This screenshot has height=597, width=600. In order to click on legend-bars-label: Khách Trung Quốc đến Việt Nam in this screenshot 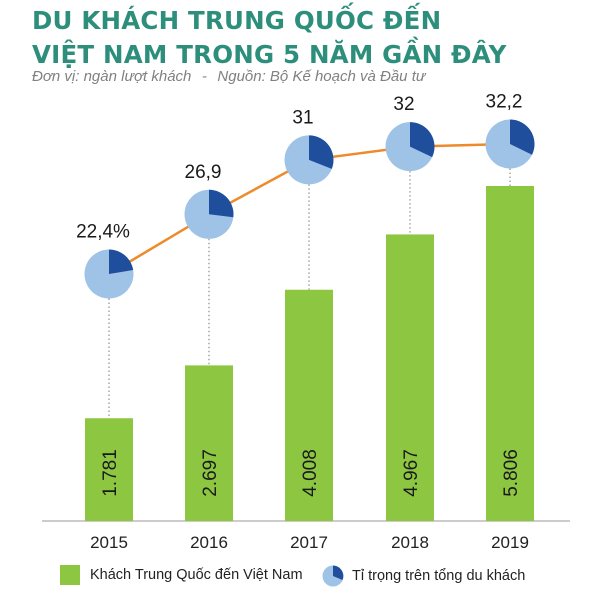, I will do `click(196, 575)`.